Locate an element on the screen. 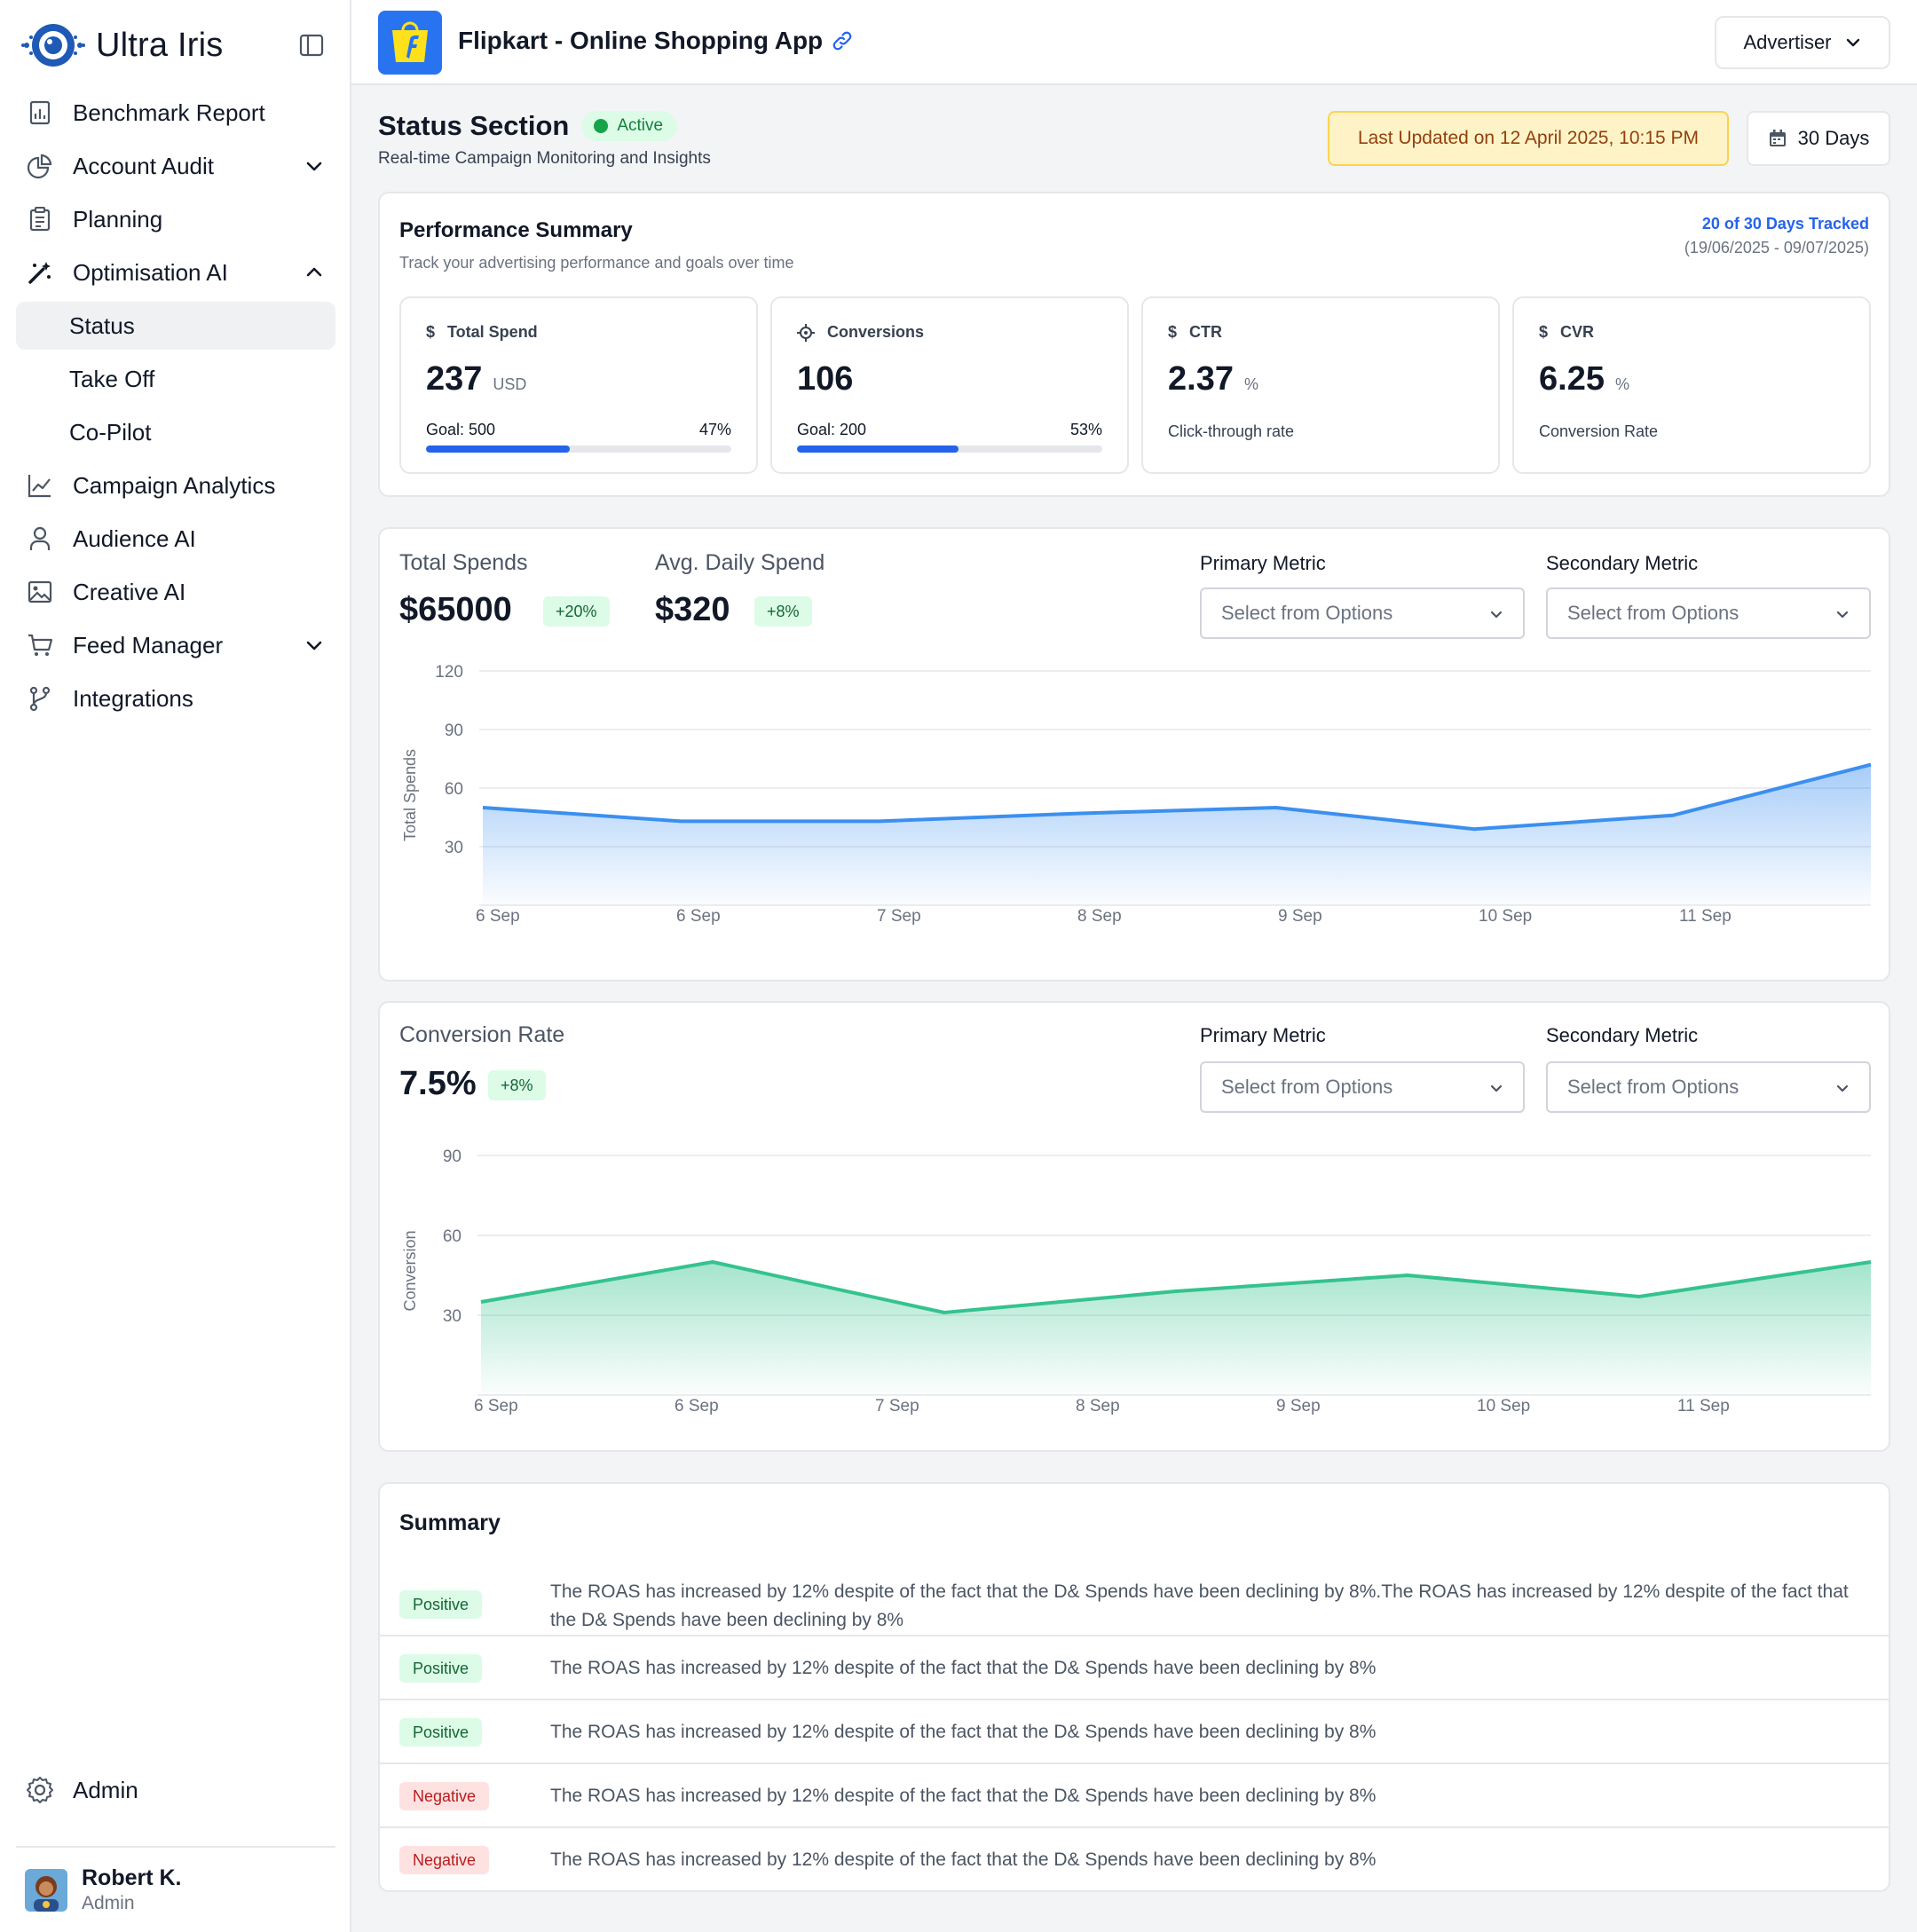 This screenshot has width=1917, height=1932. sidebar-item-audience-ai: Audience AI is located at coordinates (175, 539).